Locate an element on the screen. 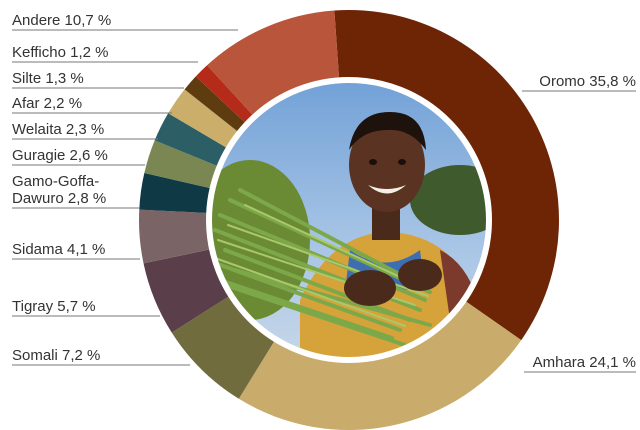 This screenshot has height=430, width=640. slice-afar is located at coordinates (204, 119).